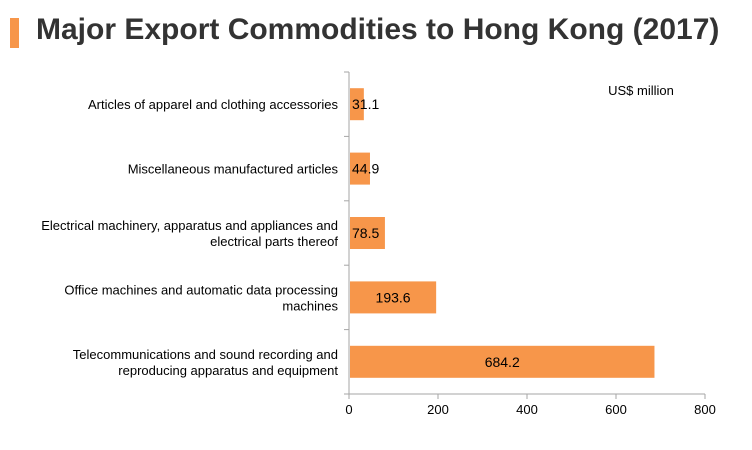  I want to click on value-label: 31.1, so click(365, 104).